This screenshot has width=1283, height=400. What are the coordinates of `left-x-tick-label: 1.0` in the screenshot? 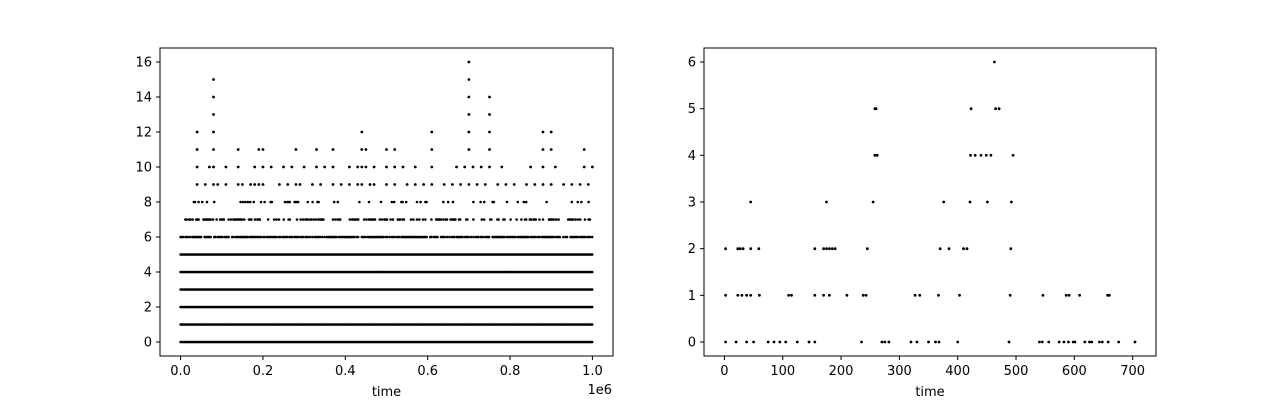 It's located at (592, 371).